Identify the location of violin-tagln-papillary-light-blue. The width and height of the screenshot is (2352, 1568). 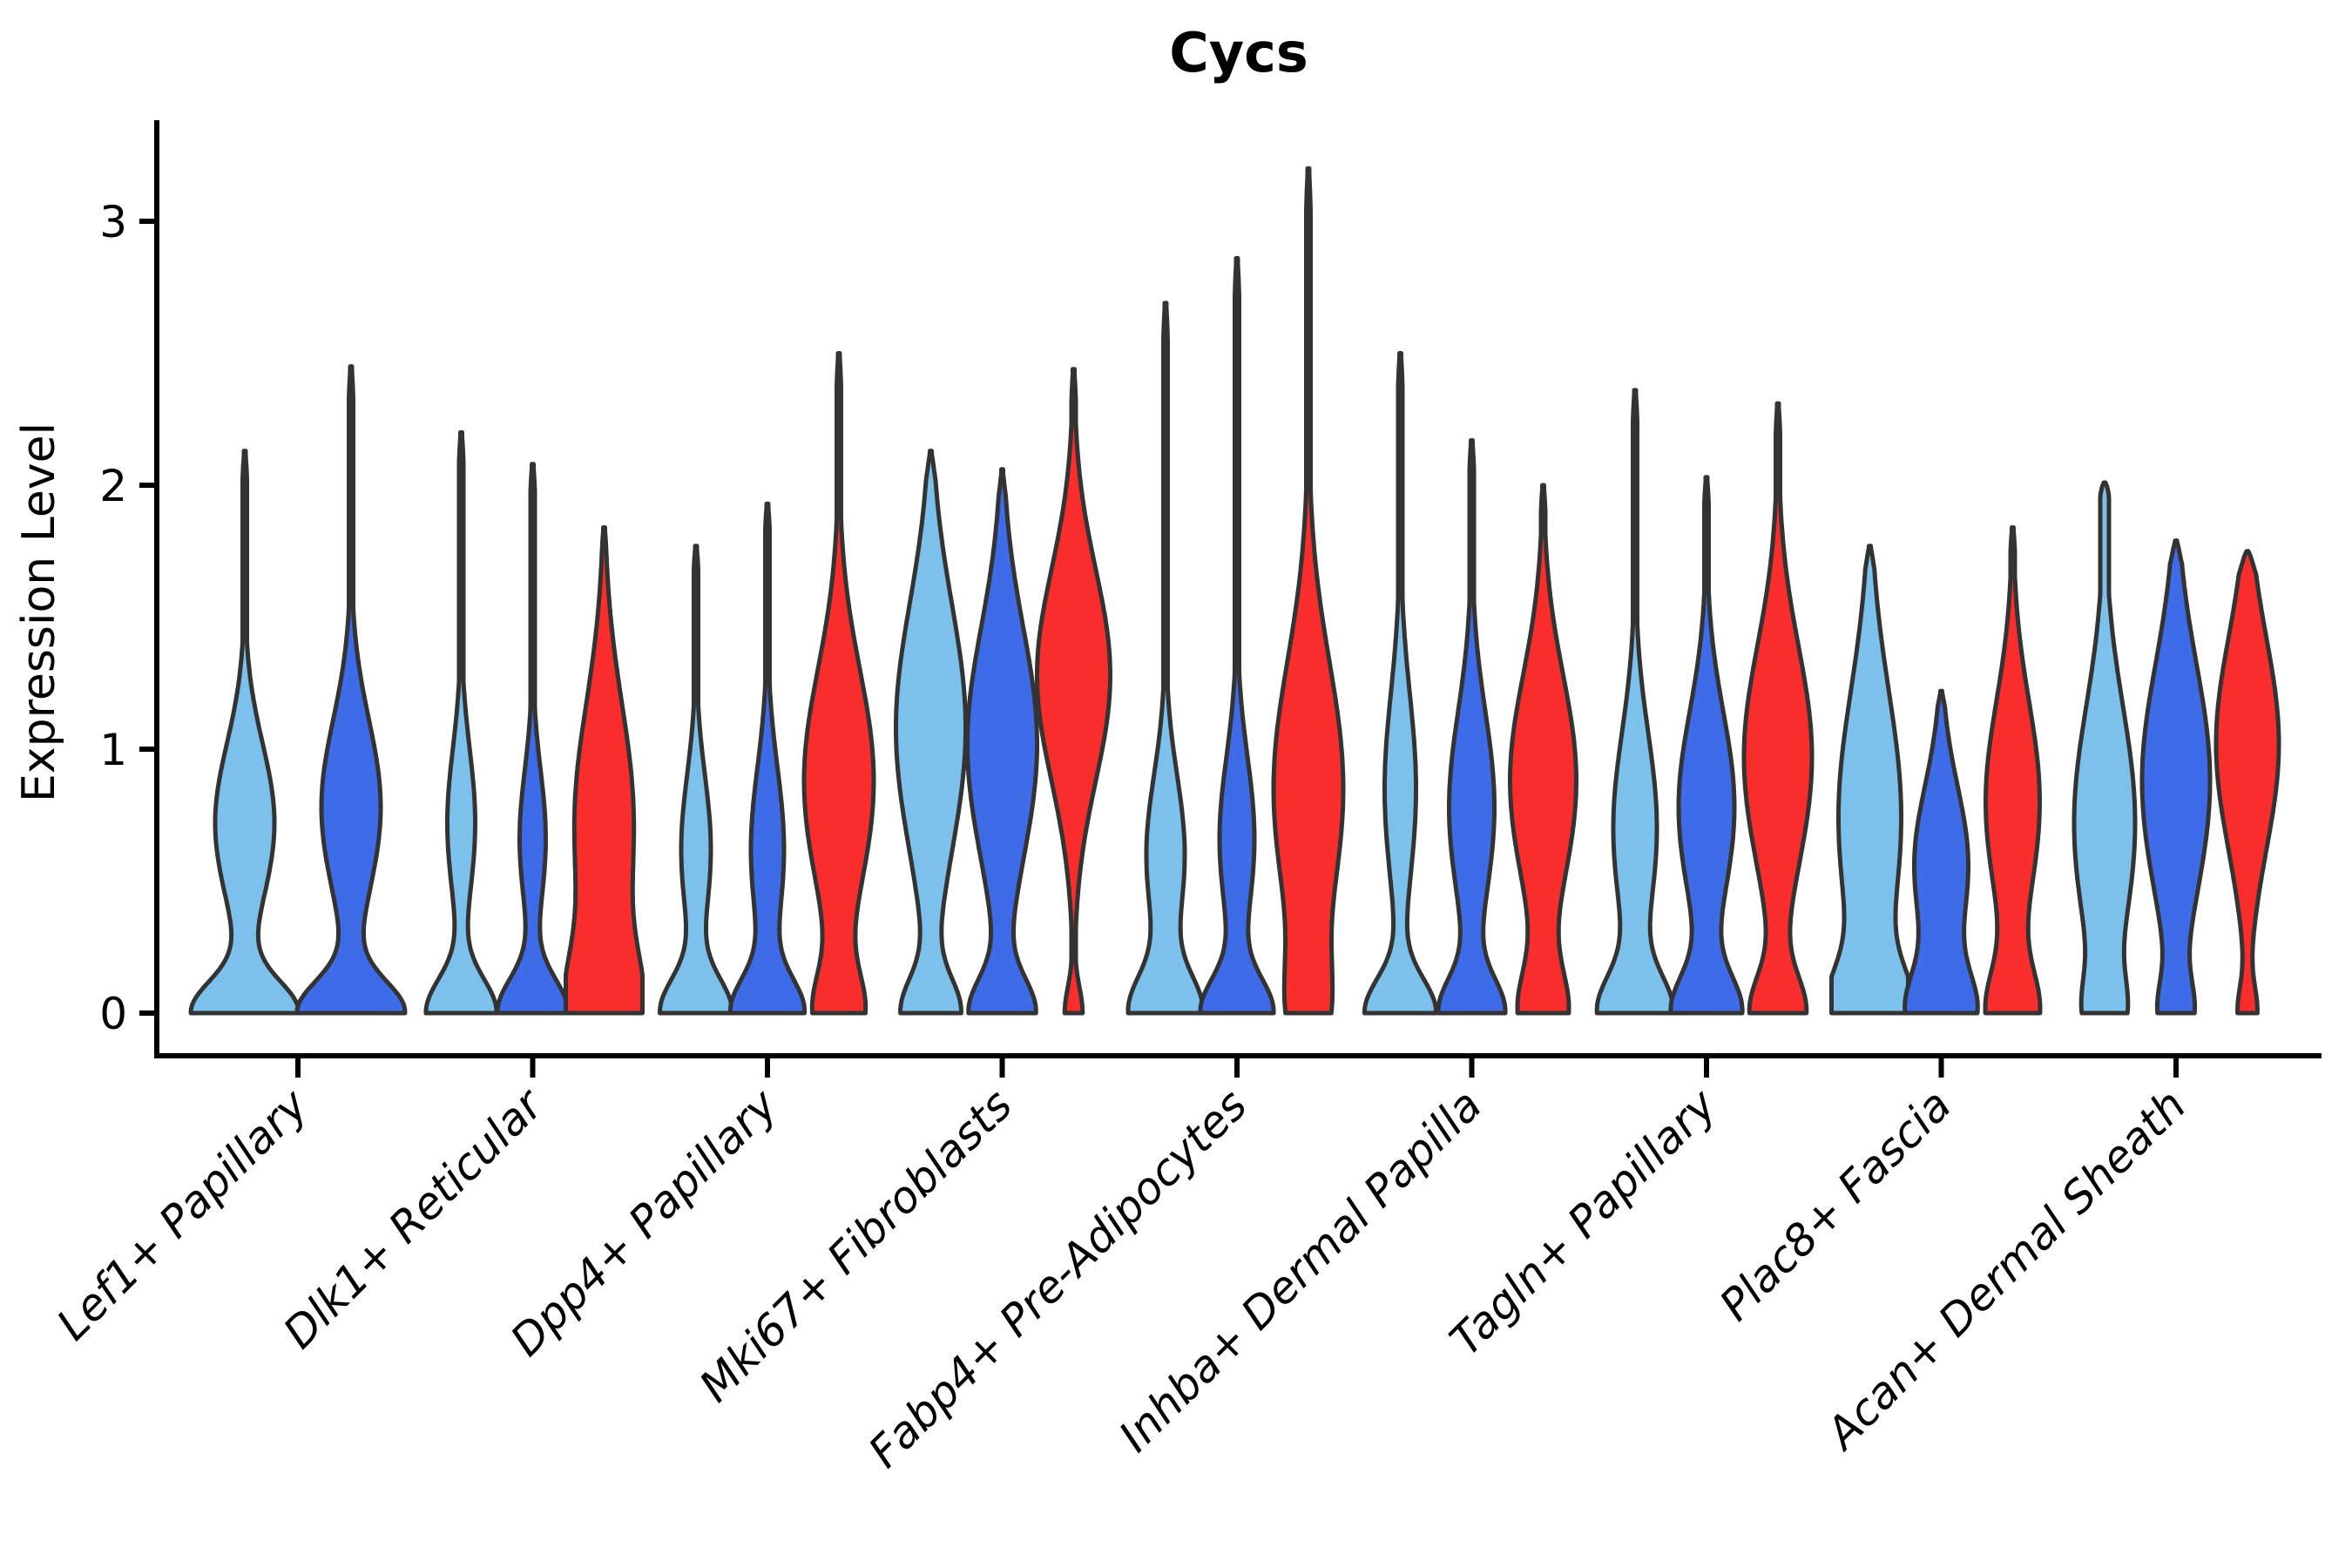
(1635, 702).